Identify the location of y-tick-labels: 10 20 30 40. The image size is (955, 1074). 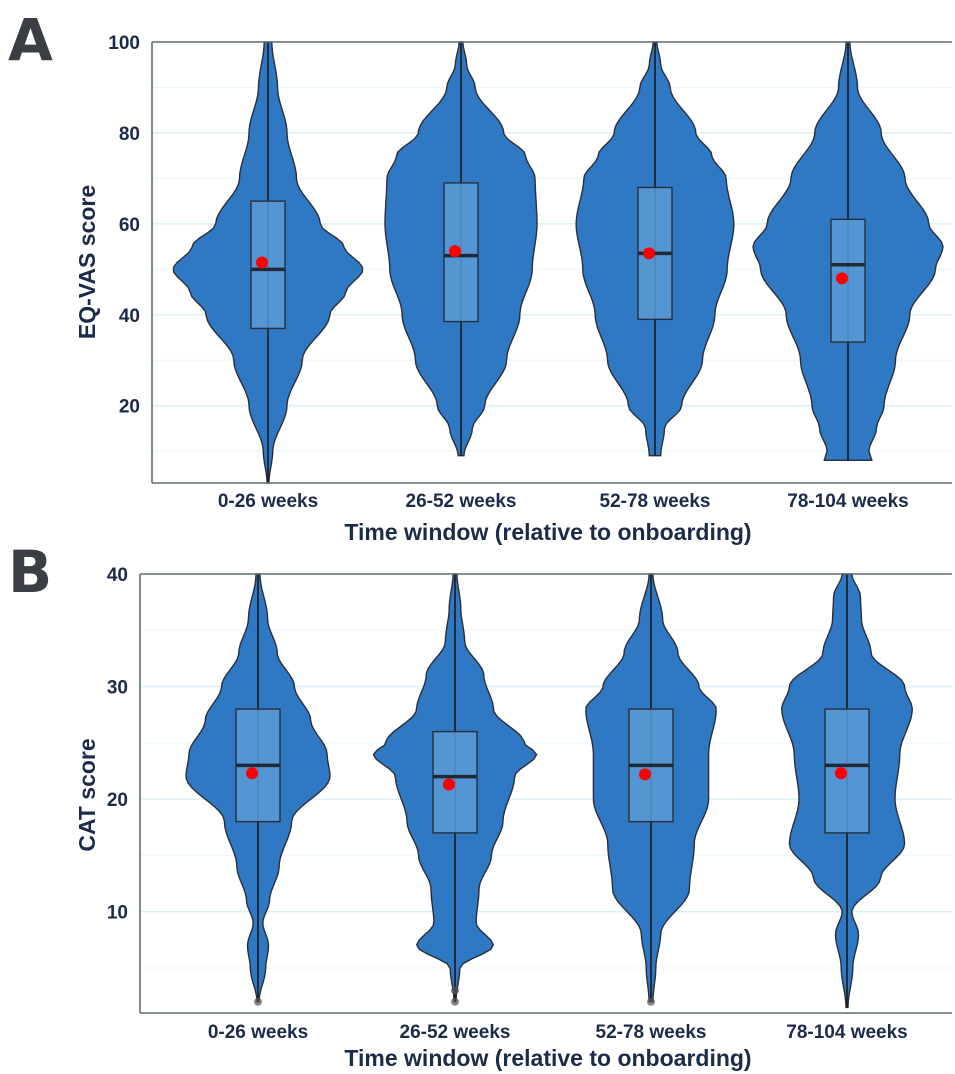
(117, 744).